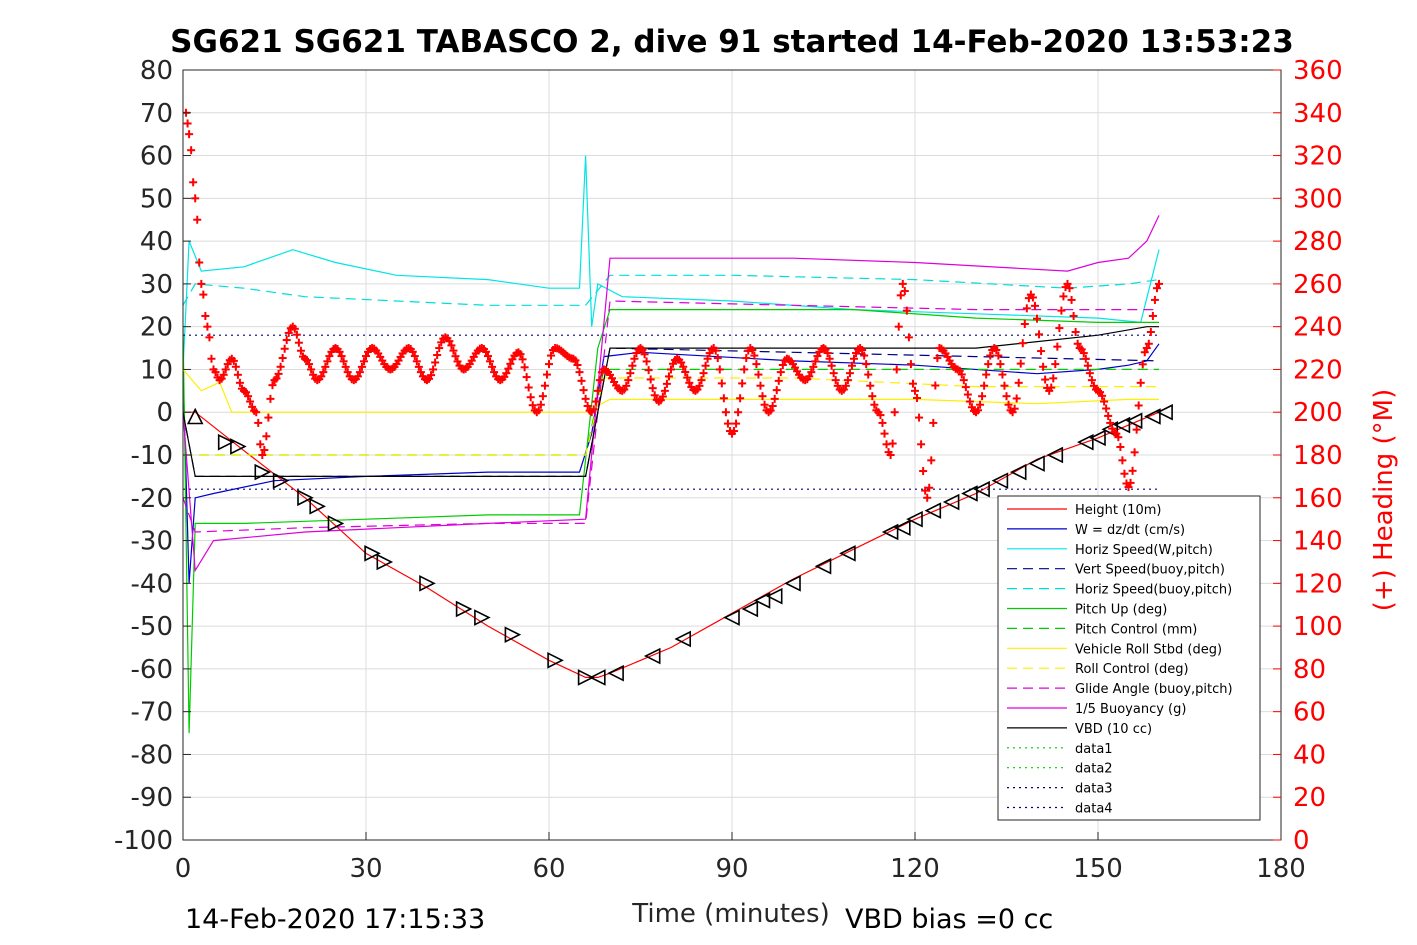  Describe the element at coordinates (1130, 530) in the screenshot. I see `legend-entry: W = dz/dt (cm/s)` at that location.